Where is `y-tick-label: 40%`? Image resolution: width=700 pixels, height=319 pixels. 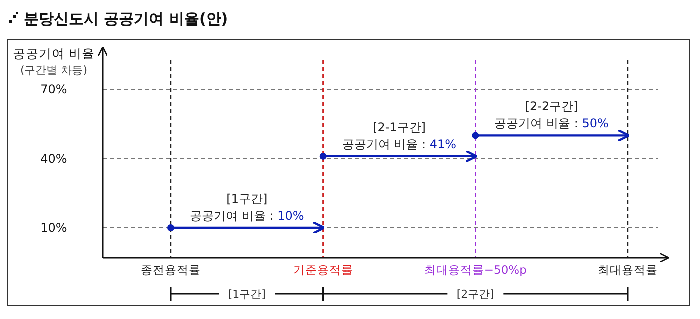 y-tick-label: 40% is located at coordinates (54, 159).